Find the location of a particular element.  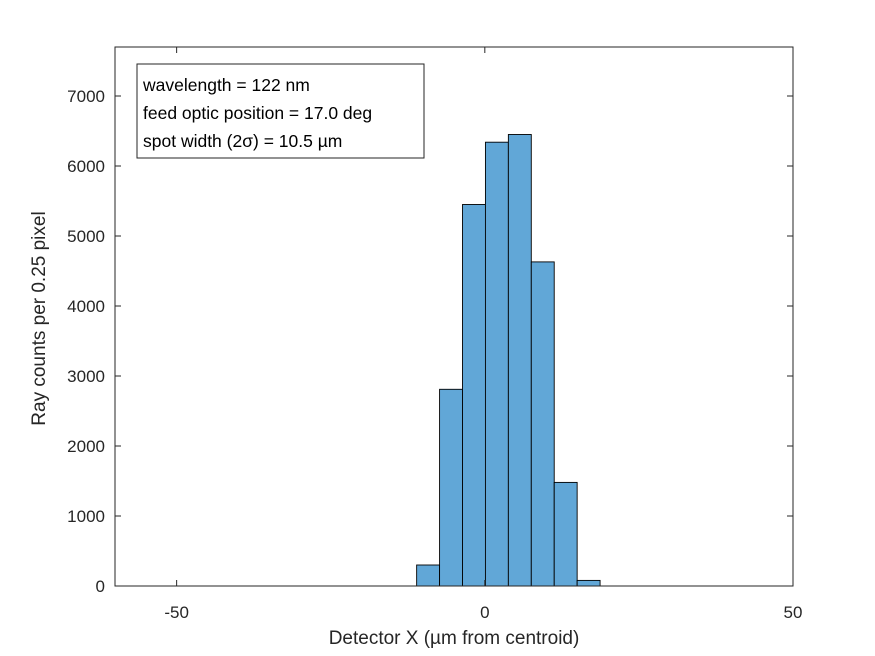

y-tick-label: 7000 is located at coordinates (86, 96).